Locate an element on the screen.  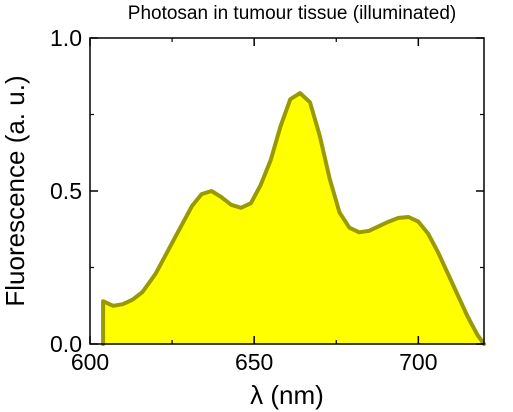
x-tick-label: 700 is located at coordinates (418, 362).